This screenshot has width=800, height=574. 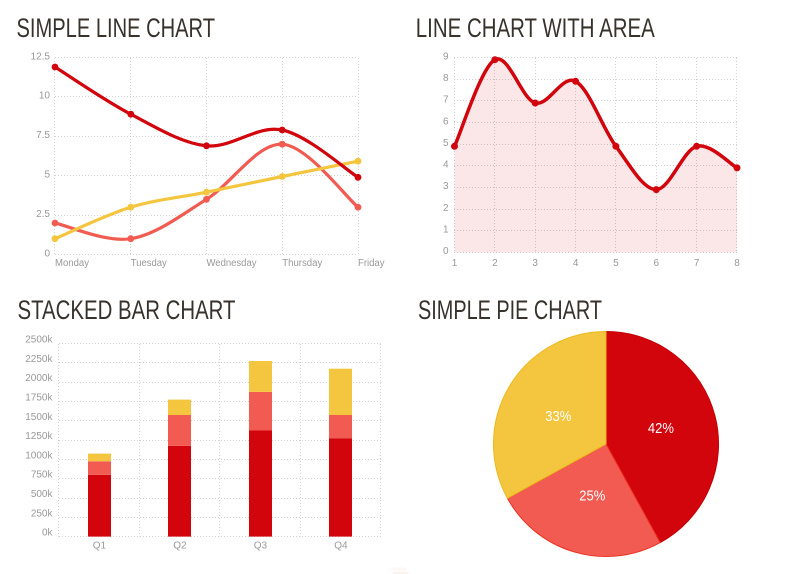 What do you see at coordinates (39, 378) in the screenshot?
I see `svg-text: 2000k` at bounding box center [39, 378].